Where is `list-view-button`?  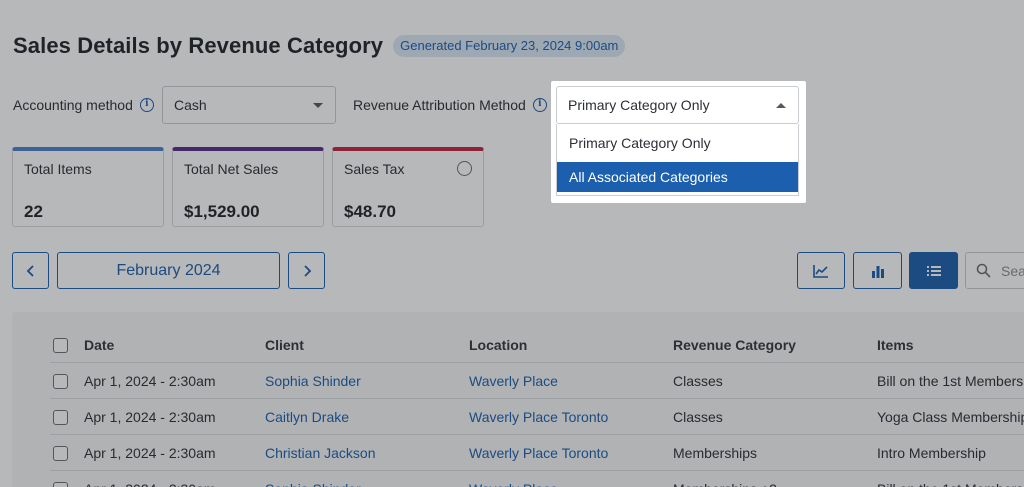 list-view-button is located at coordinates (933, 270).